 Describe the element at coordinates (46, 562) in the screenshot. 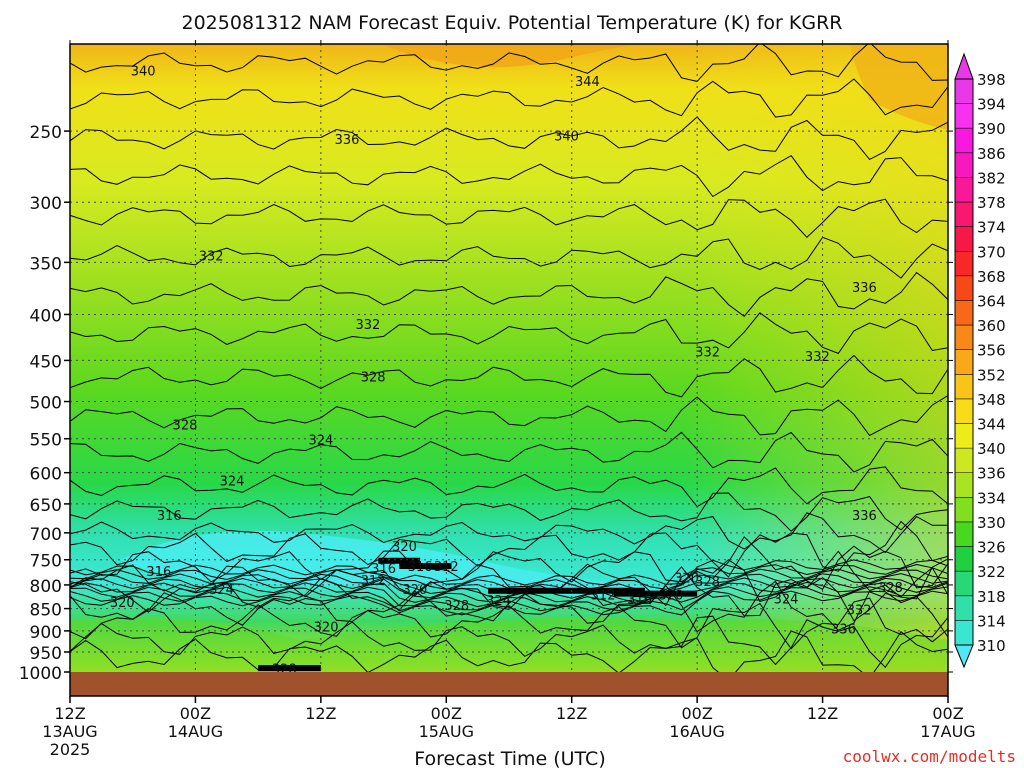

I see `y-tick-label: 750` at that location.